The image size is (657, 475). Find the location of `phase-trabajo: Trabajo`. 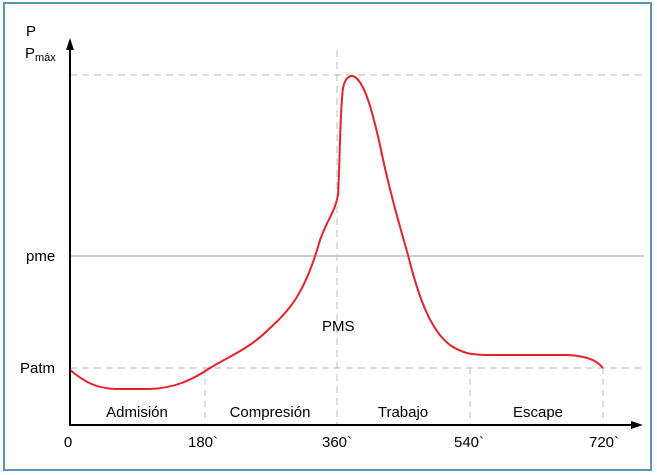

phase-trabajo: Trabajo is located at coordinates (403, 412).